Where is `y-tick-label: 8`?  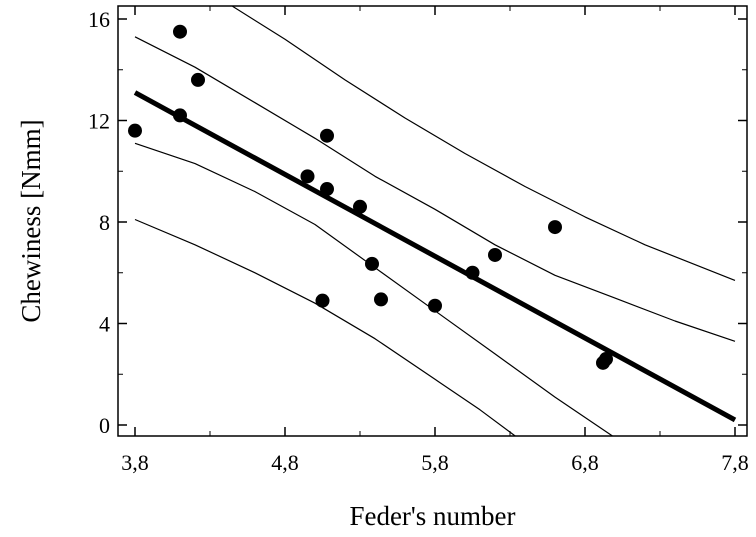 y-tick-label: 8 is located at coordinates (104, 222).